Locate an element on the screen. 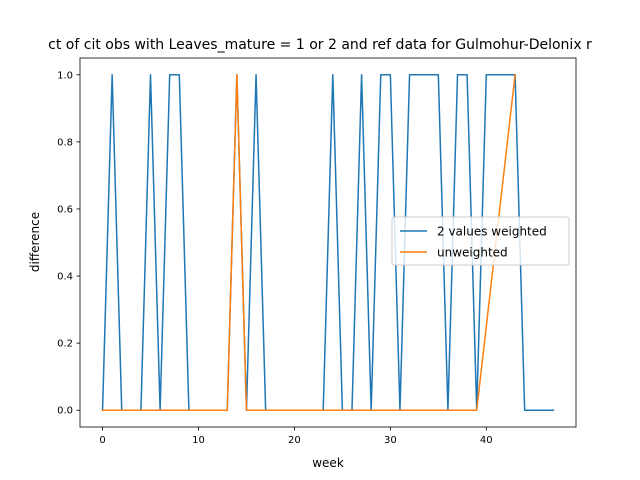 This screenshot has width=640, height=480. y-tick-label: 0.6 is located at coordinates (65, 209).